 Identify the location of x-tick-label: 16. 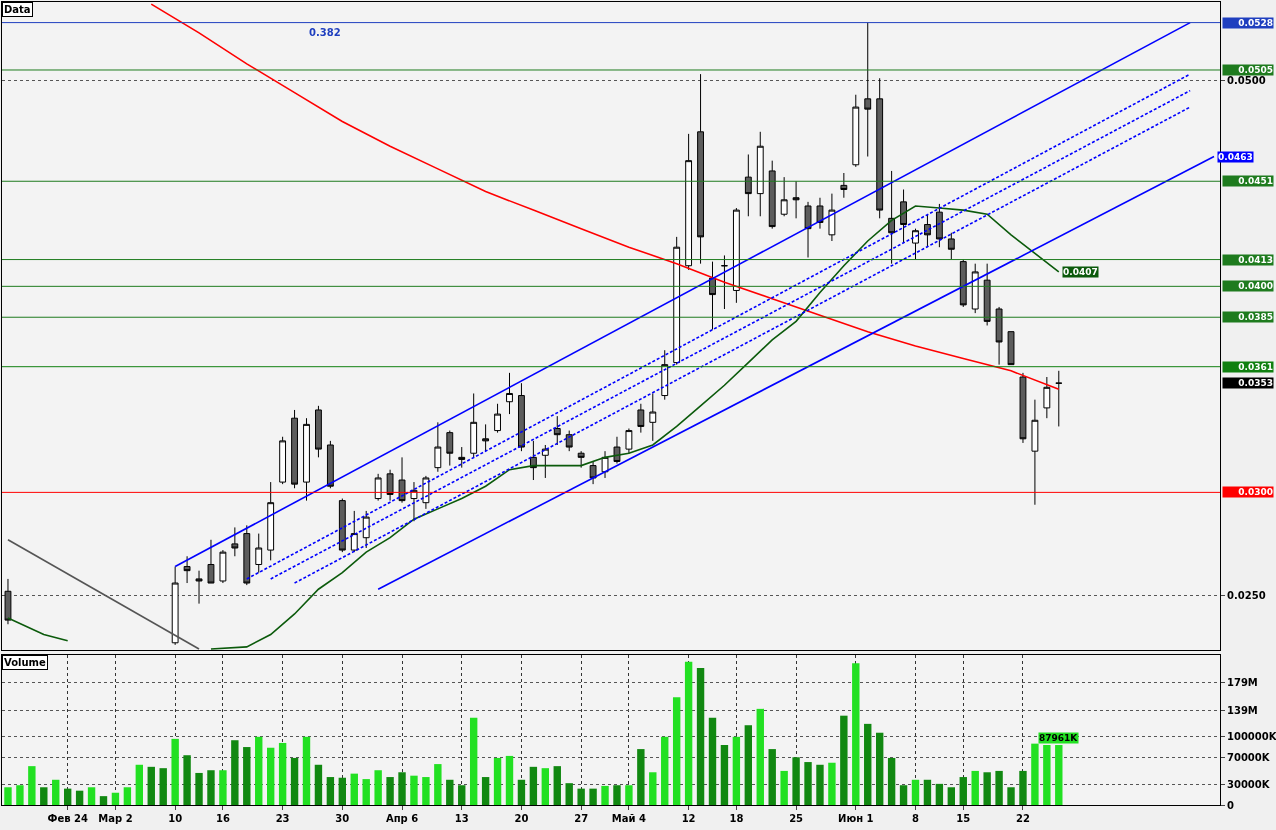
(222, 818).